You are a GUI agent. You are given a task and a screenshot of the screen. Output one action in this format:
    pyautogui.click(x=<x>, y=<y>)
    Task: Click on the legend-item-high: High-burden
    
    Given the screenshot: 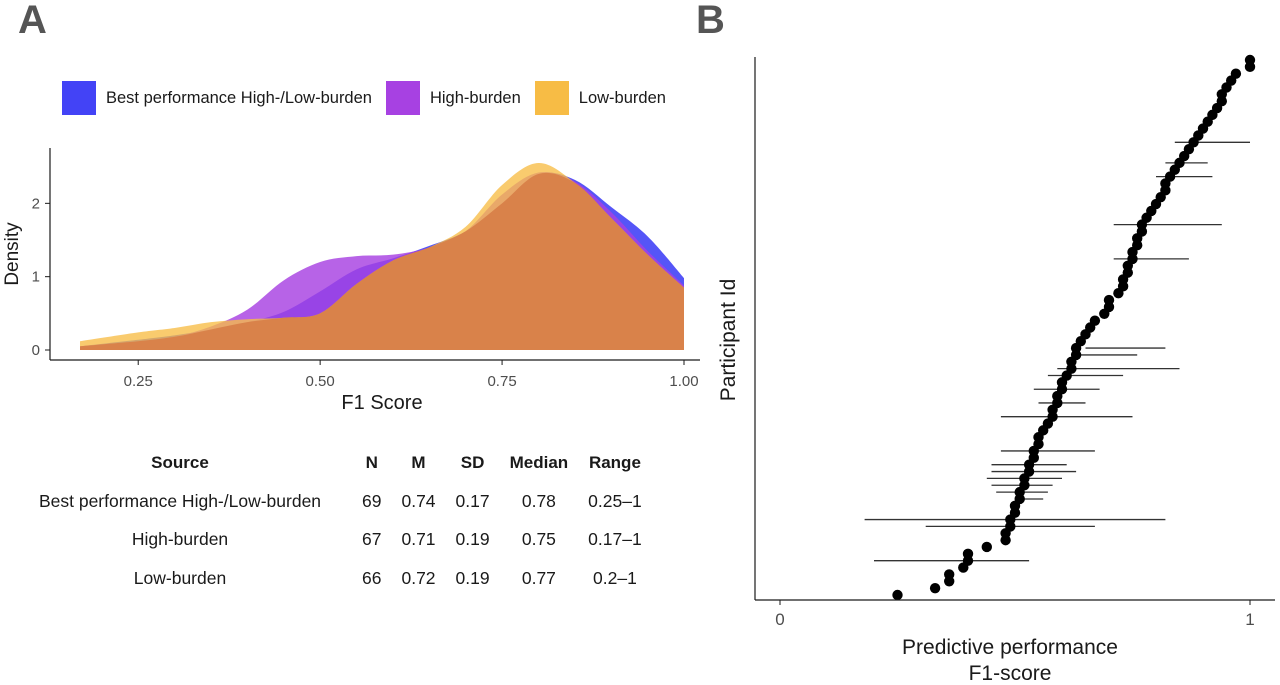 What is the action you would take?
    pyautogui.click(x=453, y=98)
    